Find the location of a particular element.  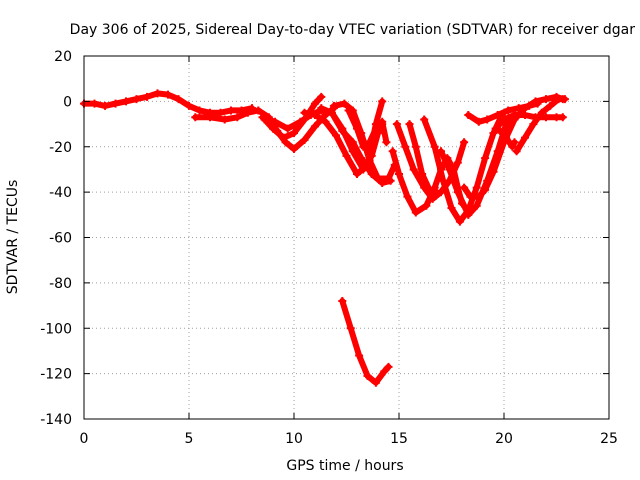

x-axis-label: GPS time / hours is located at coordinates (344, 466).